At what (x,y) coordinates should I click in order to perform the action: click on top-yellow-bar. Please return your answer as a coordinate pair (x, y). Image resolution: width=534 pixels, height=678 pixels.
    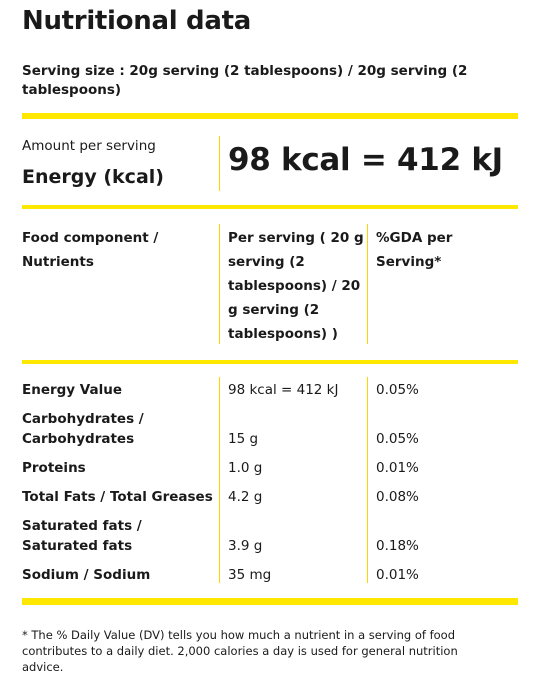
    Looking at the image, I should click on (270, 116).